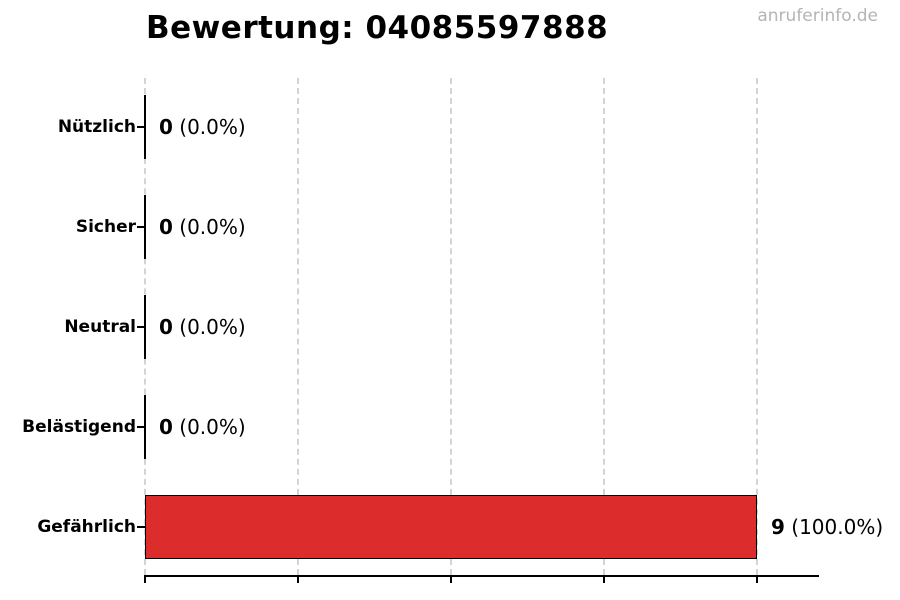  I want to click on category-label: Neutral, so click(100, 326).